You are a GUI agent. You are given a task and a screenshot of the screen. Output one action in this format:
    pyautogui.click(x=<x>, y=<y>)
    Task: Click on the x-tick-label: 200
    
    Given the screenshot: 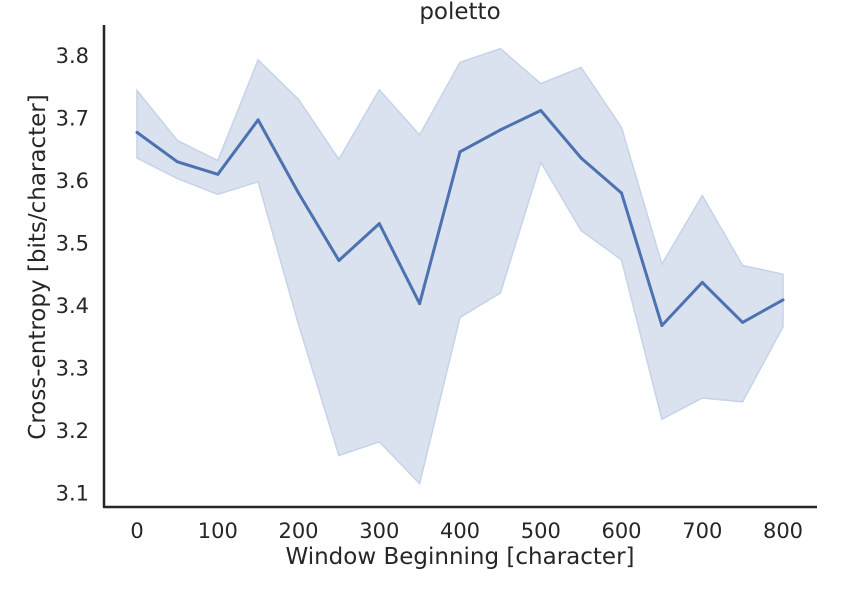 What is the action you would take?
    pyautogui.click(x=298, y=531)
    